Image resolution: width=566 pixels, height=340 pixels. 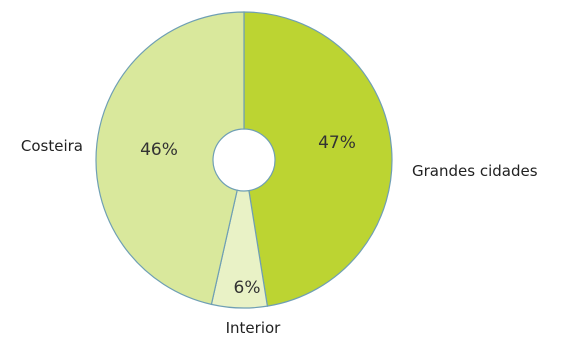 I want to click on category-label-grandes-cidades: Grandes cidades, so click(x=475, y=171).